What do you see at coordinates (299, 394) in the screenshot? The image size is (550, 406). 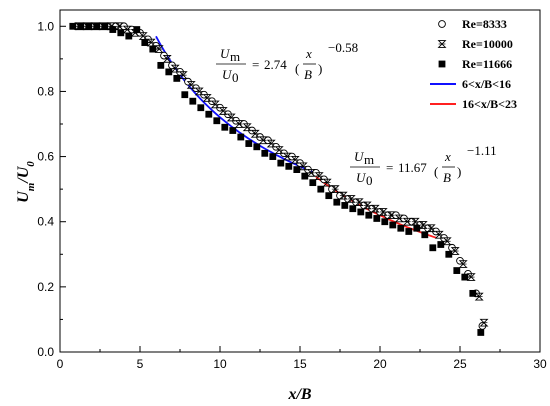 I see `x-axis-label: x/B` at bounding box center [299, 394].